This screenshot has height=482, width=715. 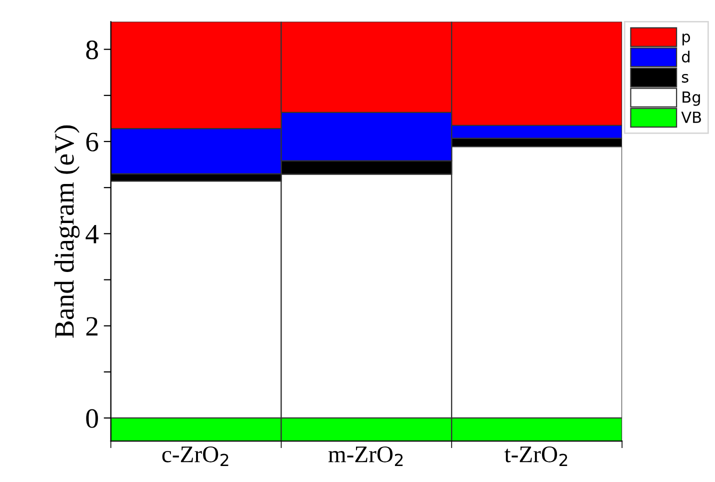 I want to click on legend-label: d, so click(x=686, y=56).